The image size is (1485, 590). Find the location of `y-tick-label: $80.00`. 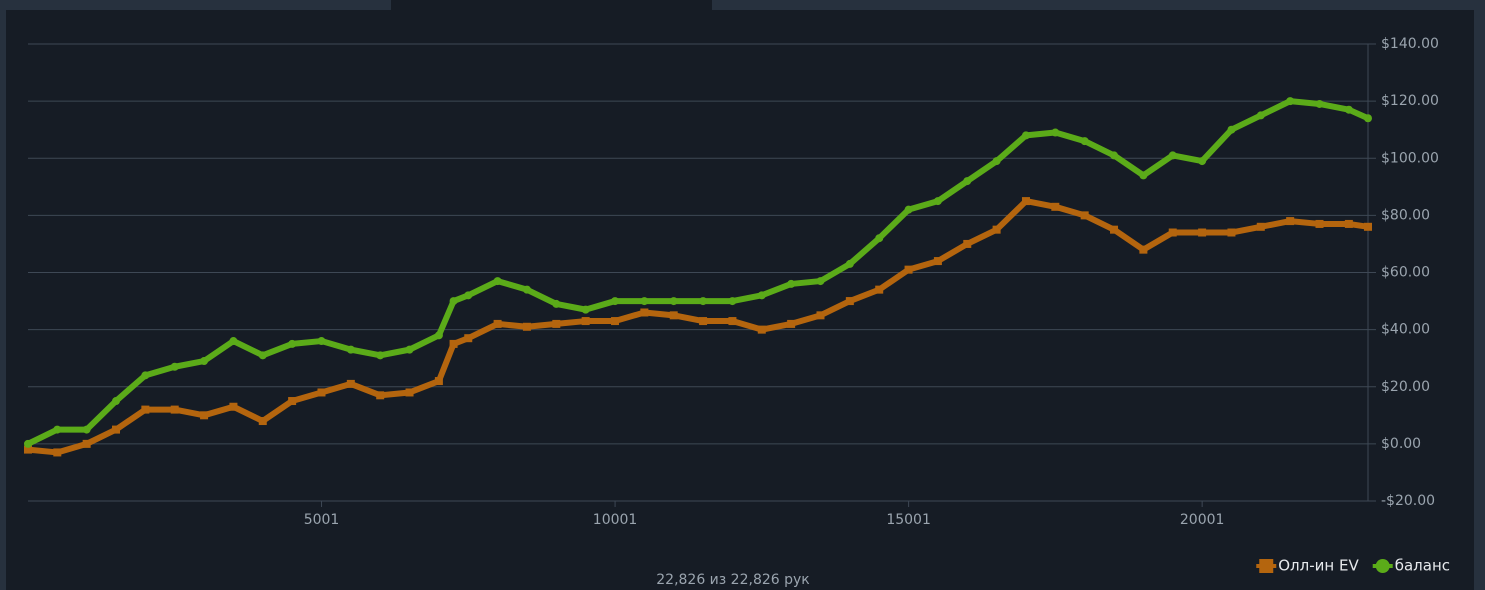

y-tick-label: $80.00 is located at coordinates (1405, 215).